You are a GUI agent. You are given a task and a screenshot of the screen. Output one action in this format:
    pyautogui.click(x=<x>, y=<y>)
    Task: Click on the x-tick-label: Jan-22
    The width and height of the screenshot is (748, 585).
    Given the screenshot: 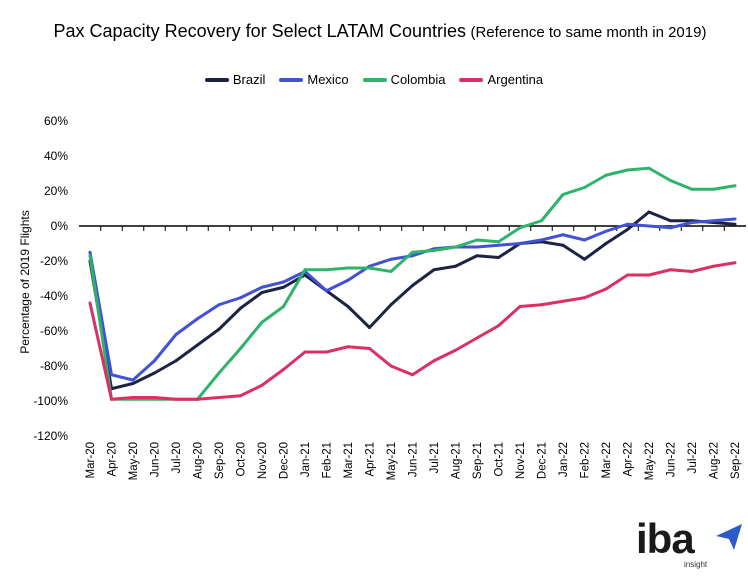 What is the action you would take?
    pyautogui.click(x=564, y=459)
    